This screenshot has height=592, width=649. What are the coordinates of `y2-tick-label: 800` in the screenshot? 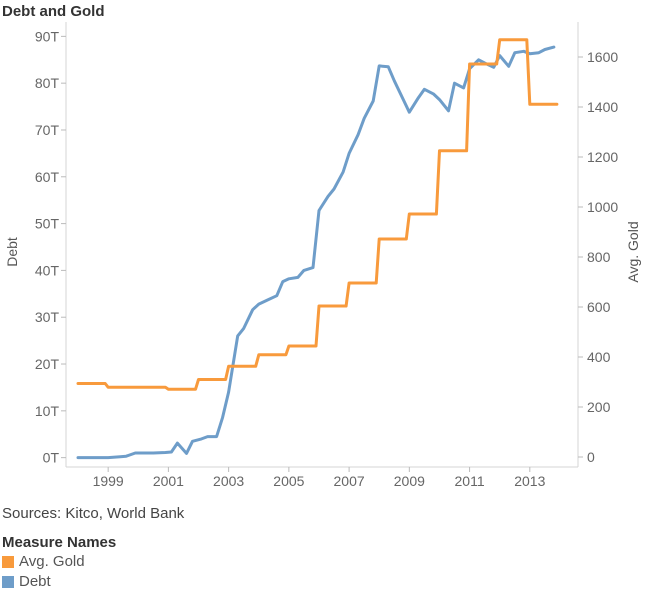 It's located at (599, 257).